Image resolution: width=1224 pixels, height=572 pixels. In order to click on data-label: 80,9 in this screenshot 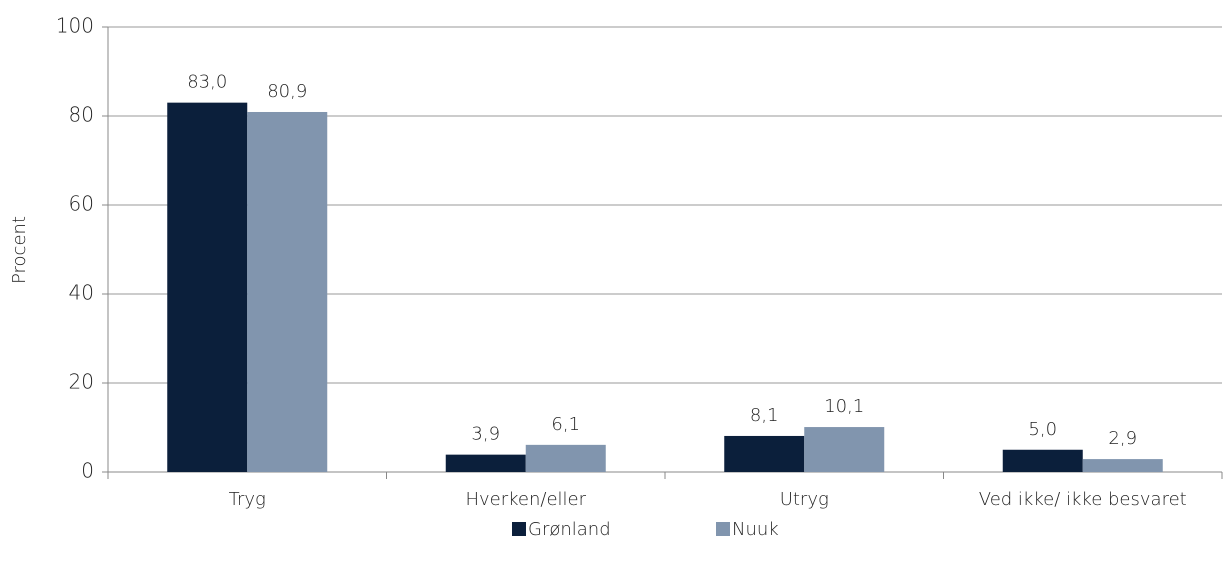, I will do `click(287, 91)`.